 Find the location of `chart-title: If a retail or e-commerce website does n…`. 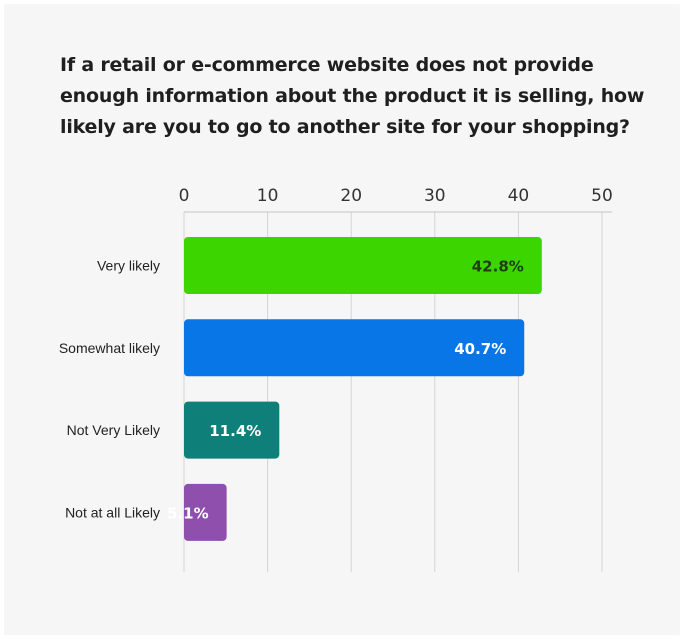

chart-title: If a retail or e-commerce website does n… is located at coordinates (352, 96).